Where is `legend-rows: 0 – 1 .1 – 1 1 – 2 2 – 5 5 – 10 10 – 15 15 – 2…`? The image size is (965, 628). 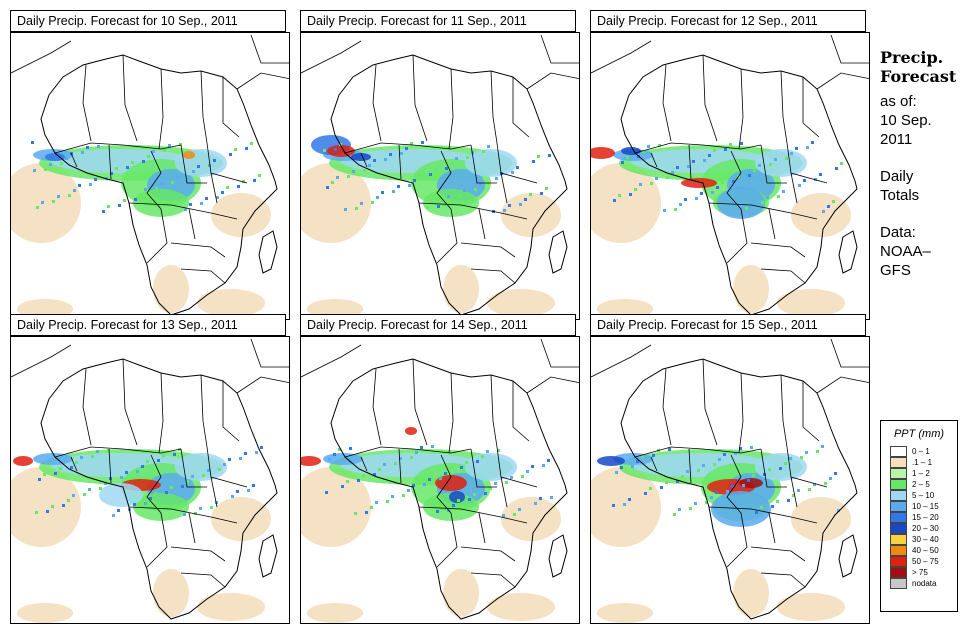 legend-rows: 0 – 1 .1 – 1 1 – 2 2 – 5 5 – 10 10 – 15 15 – 2… is located at coordinates (919, 517).